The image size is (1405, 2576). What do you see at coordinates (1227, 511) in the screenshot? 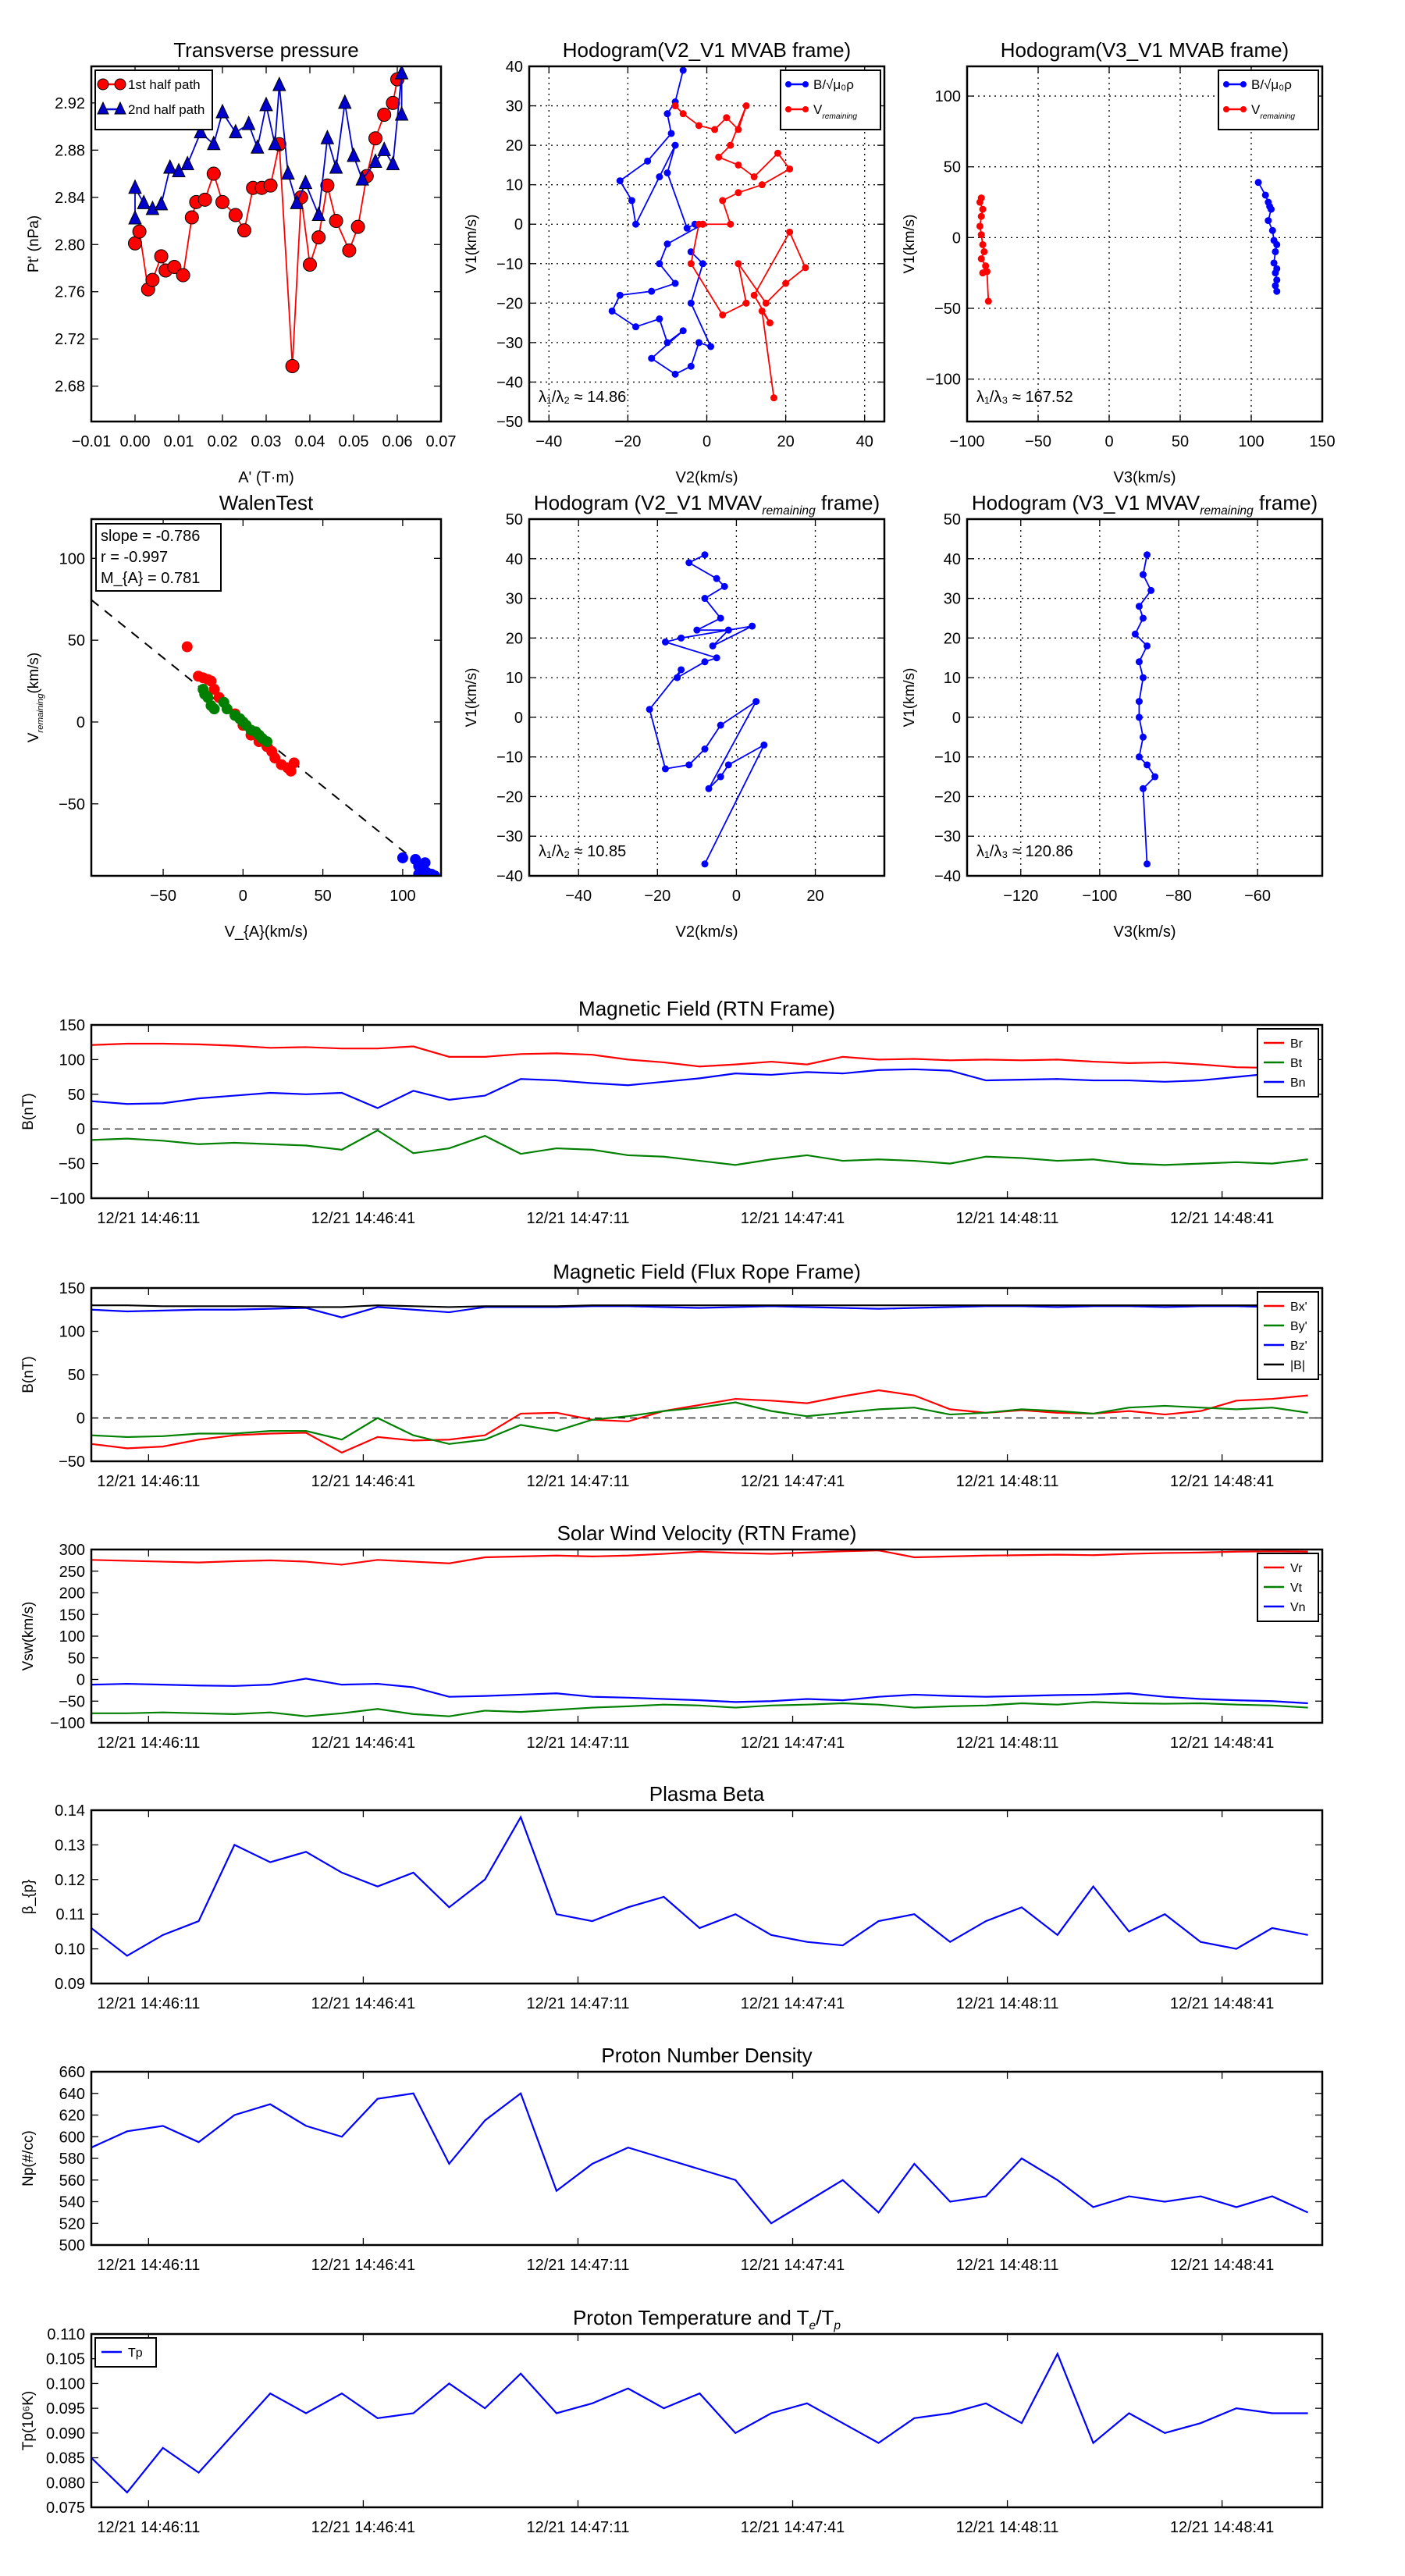
I see `chart-title-subscript: remaining` at bounding box center [1227, 511].